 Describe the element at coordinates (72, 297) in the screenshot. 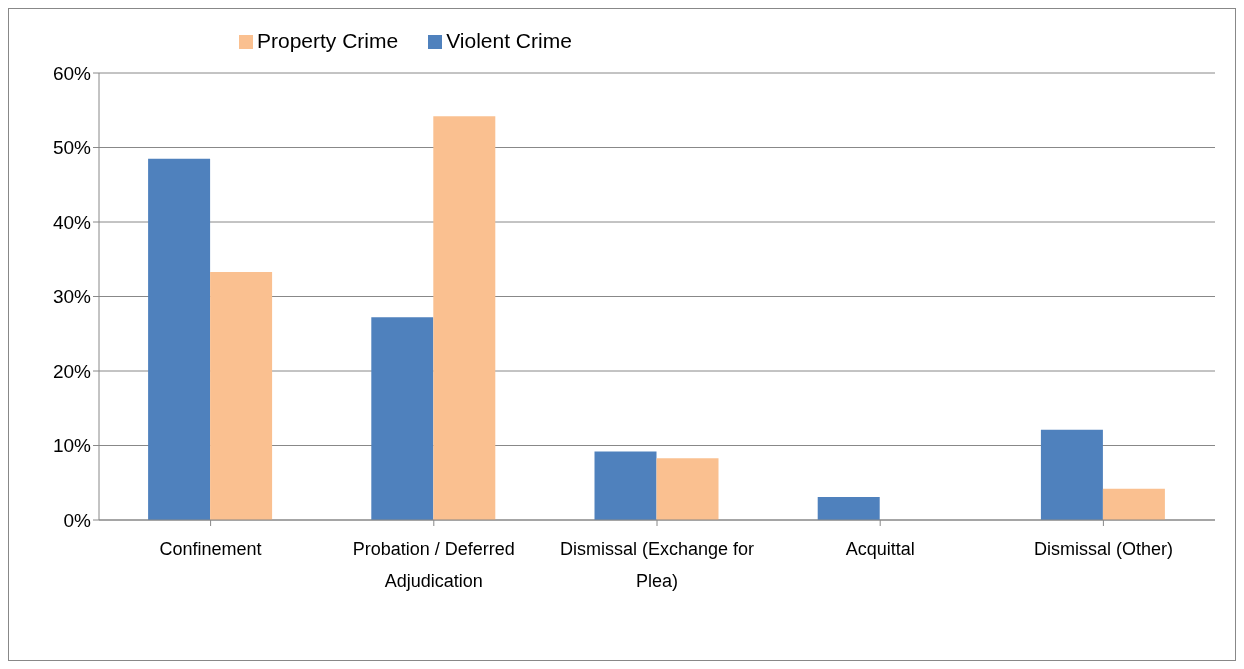

I see `y-tick-label: 30%` at that location.